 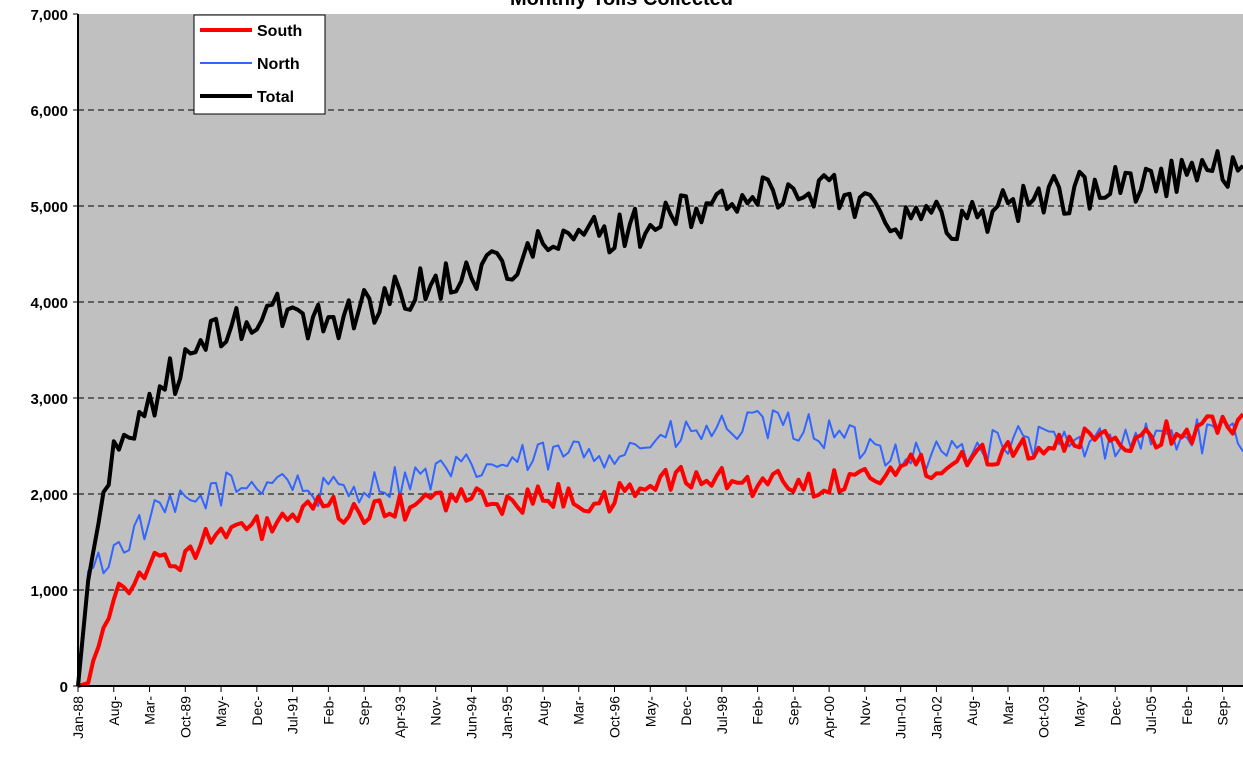 What do you see at coordinates (293, 715) in the screenshot?
I see `x-tick-label: Jul-91` at bounding box center [293, 715].